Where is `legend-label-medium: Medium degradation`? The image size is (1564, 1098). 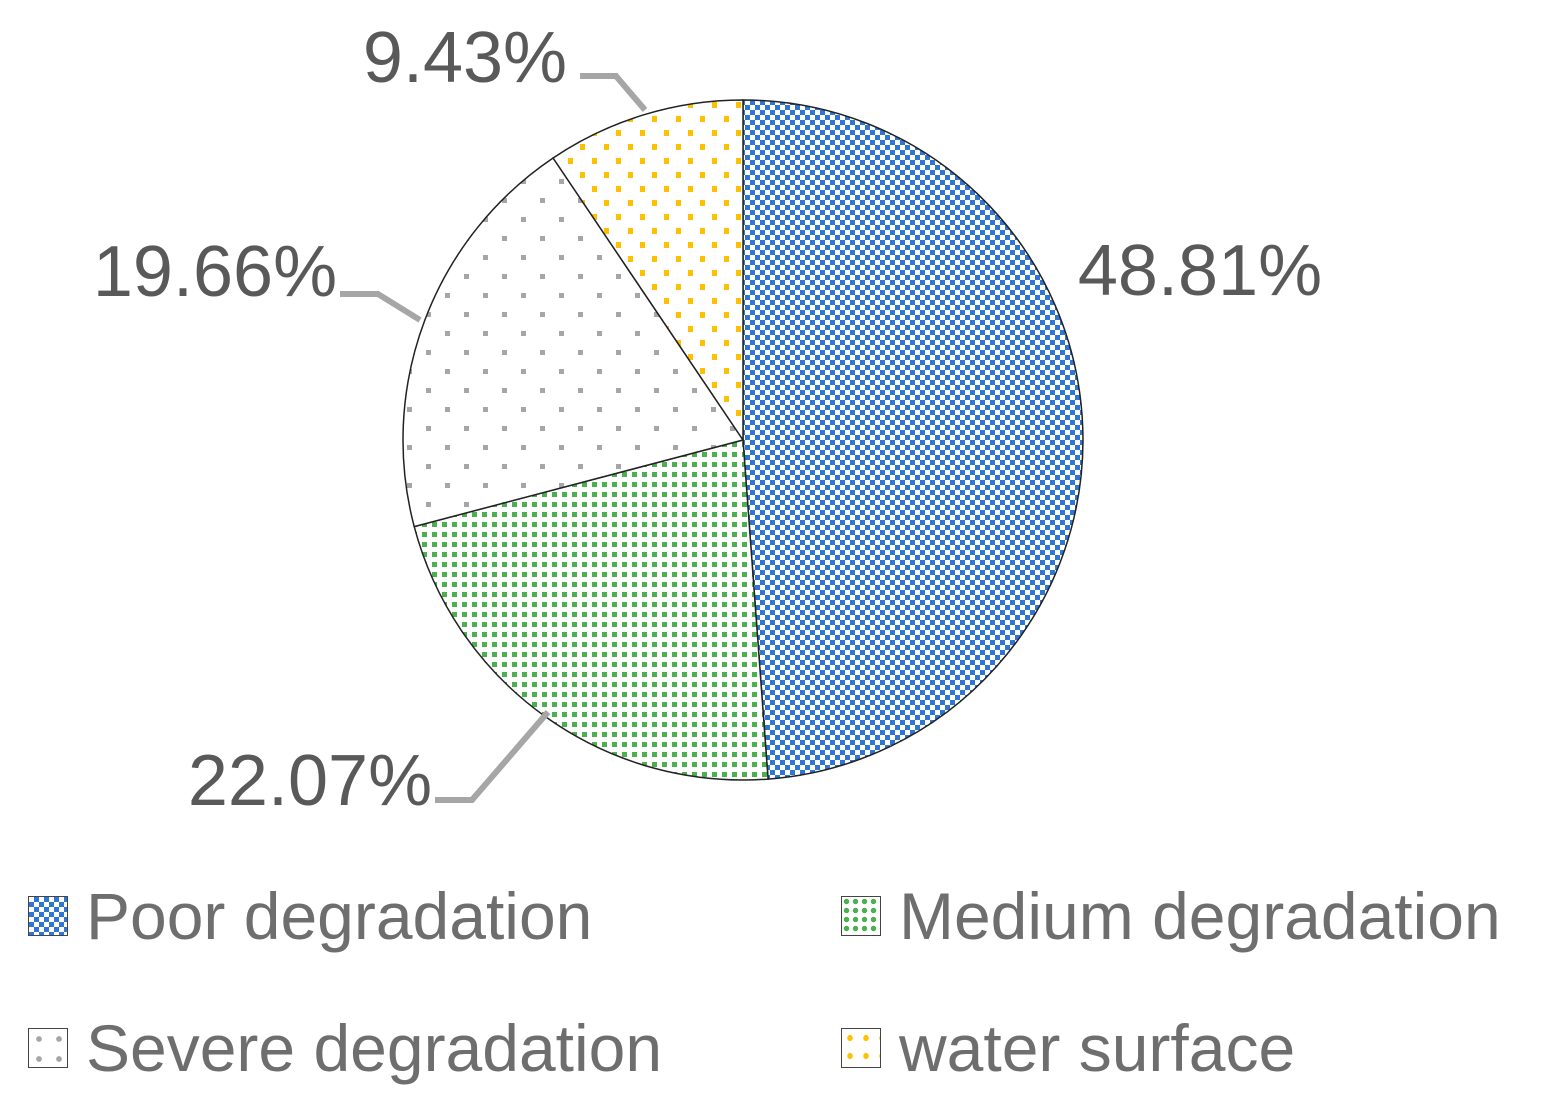
legend-label-medium: Medium degradation is located at coordinates (1200, 916).